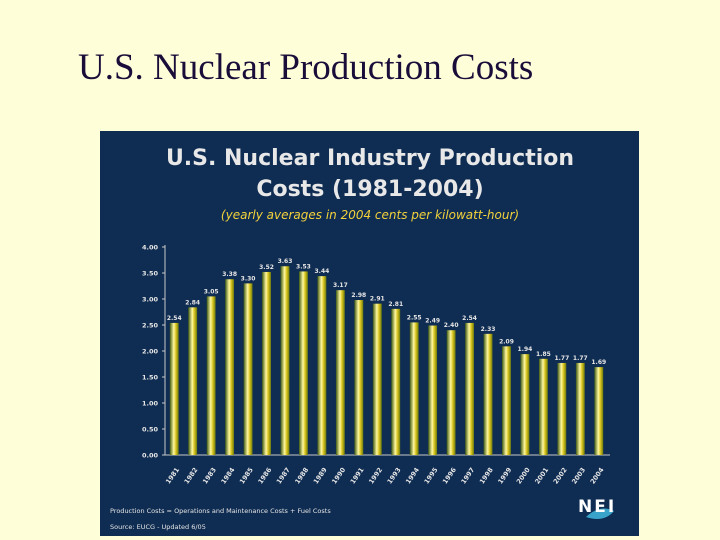 Image resolution: width=720 pixels, height=540 pixels. What do you see at coordinates (523, 476) in the screenshot?
I see `x-tick-label: 2000` at bounding box center [523, 476].